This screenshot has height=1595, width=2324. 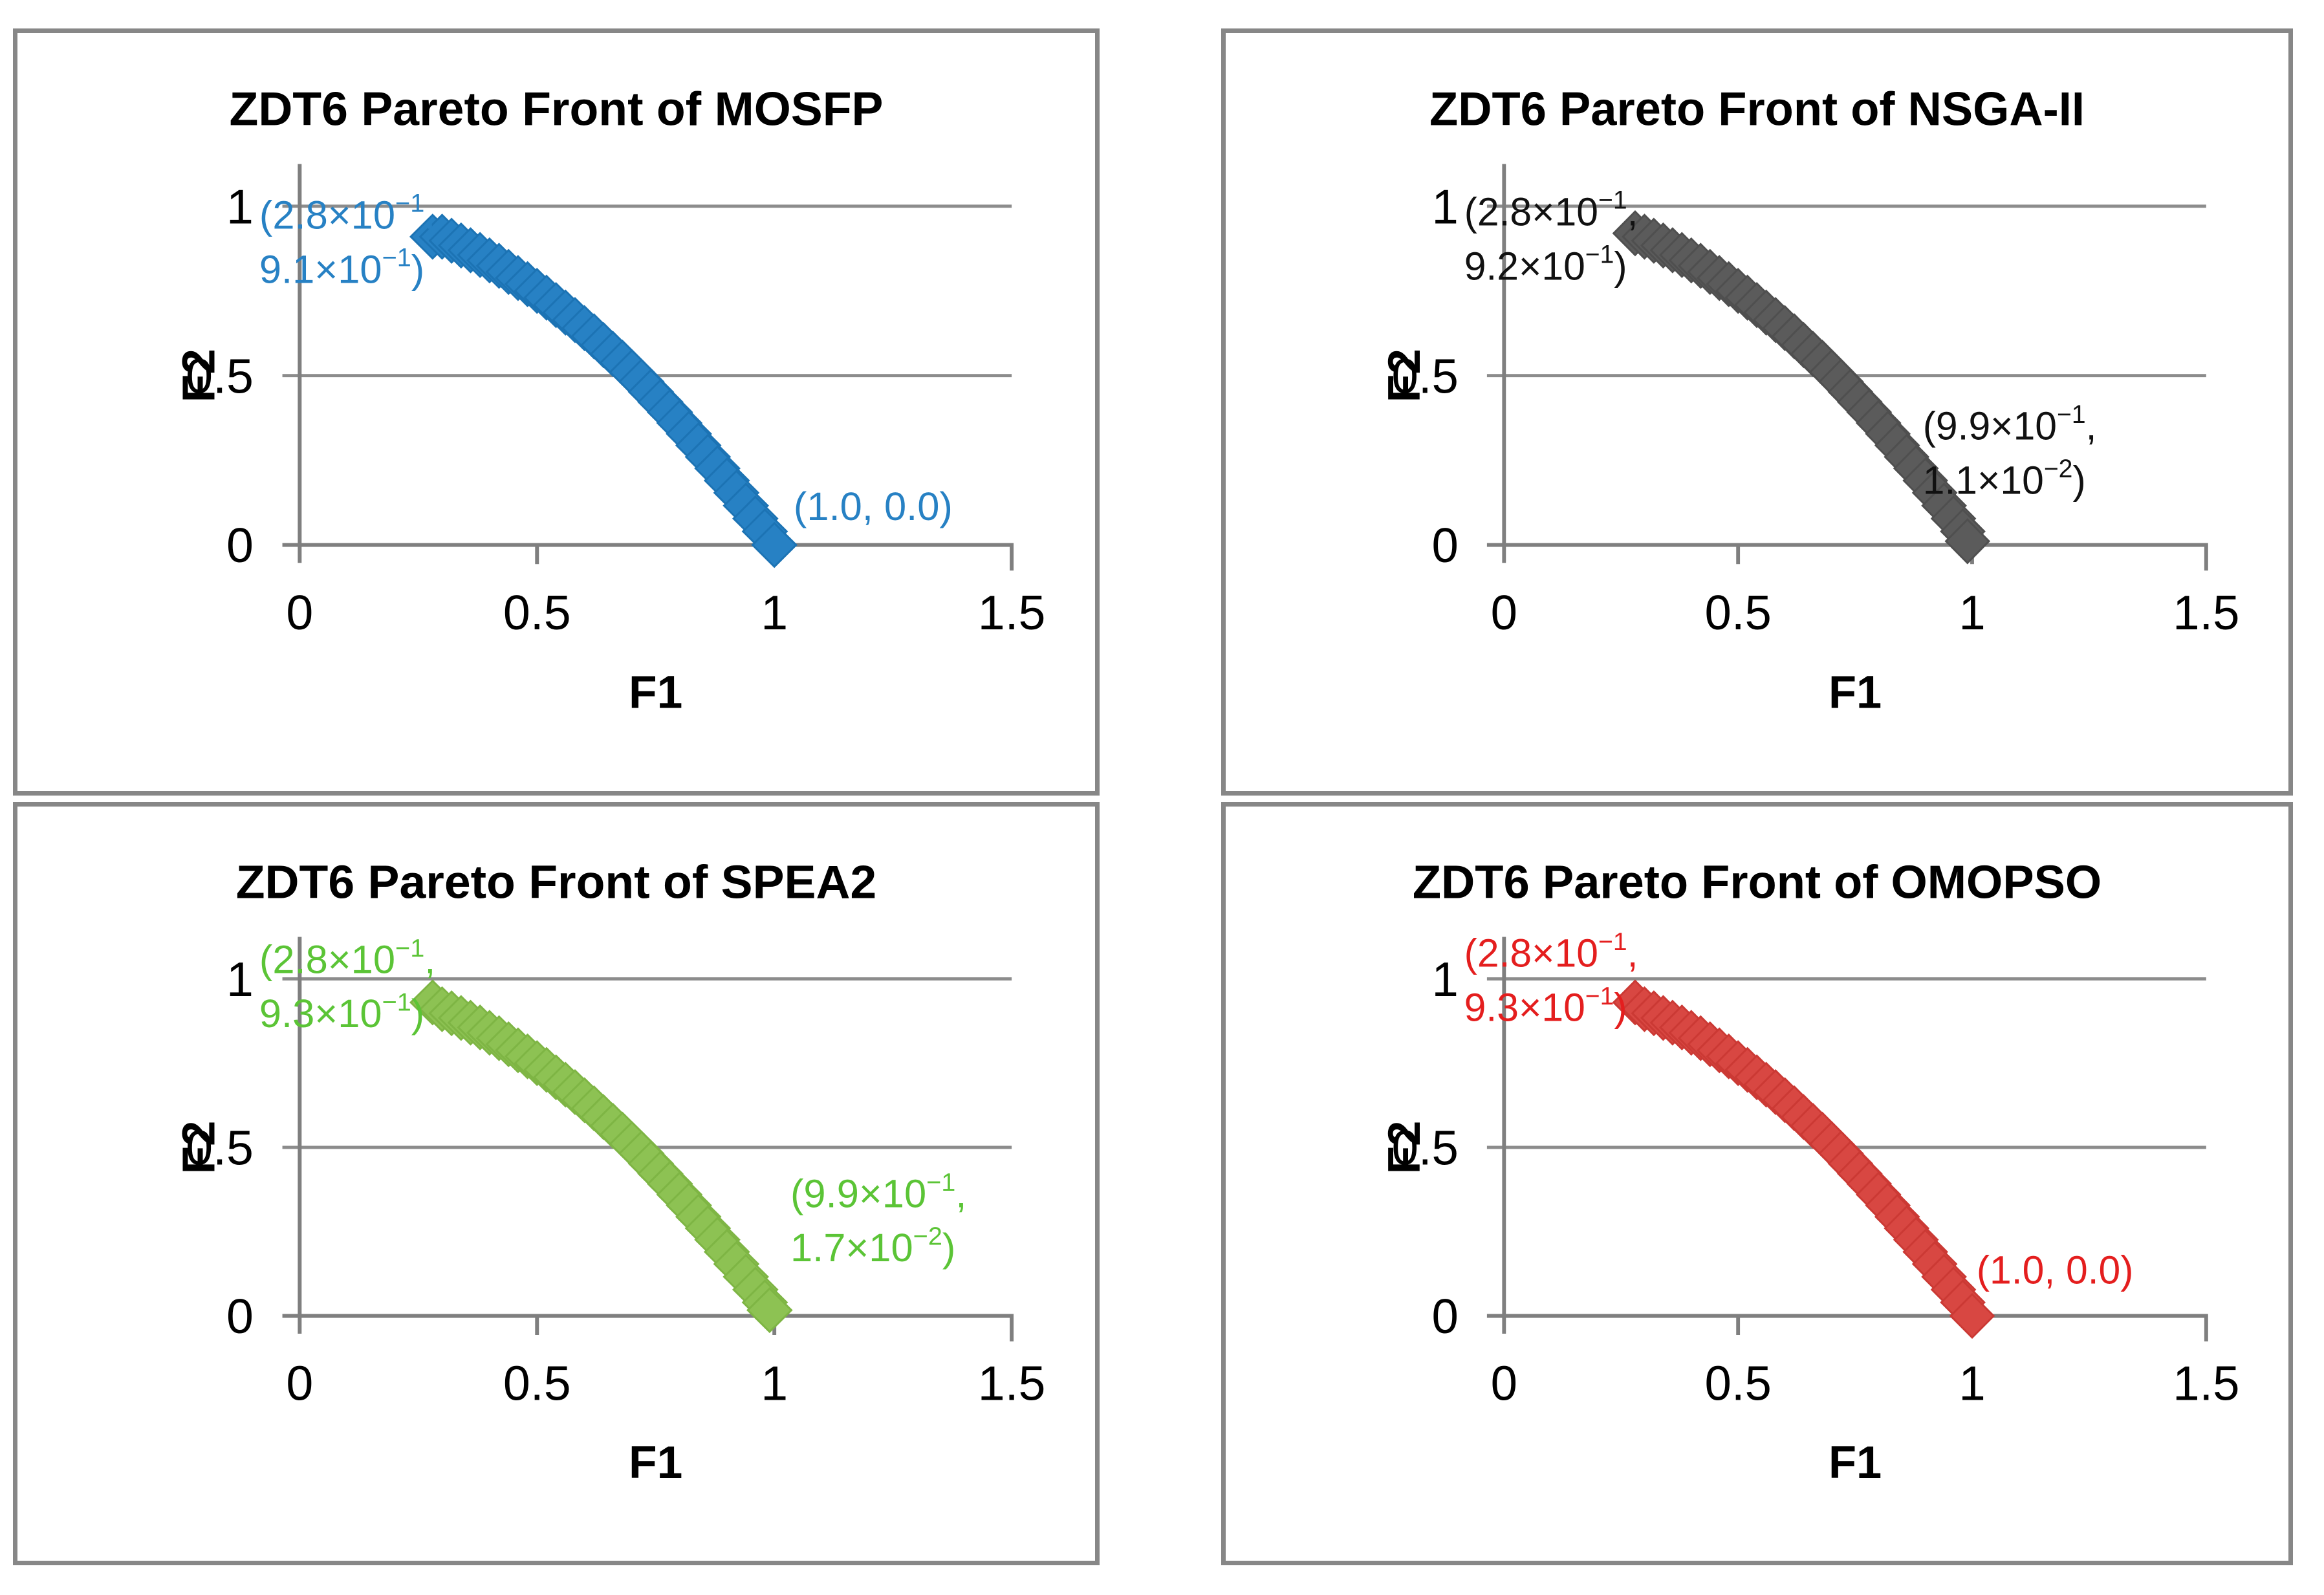 What do you see at coordinates (1757, 109) in the screenshot?
I see `chart-title: ZDT6 Pareto Front of NSGA-II` at bounding box center [1757, 109].